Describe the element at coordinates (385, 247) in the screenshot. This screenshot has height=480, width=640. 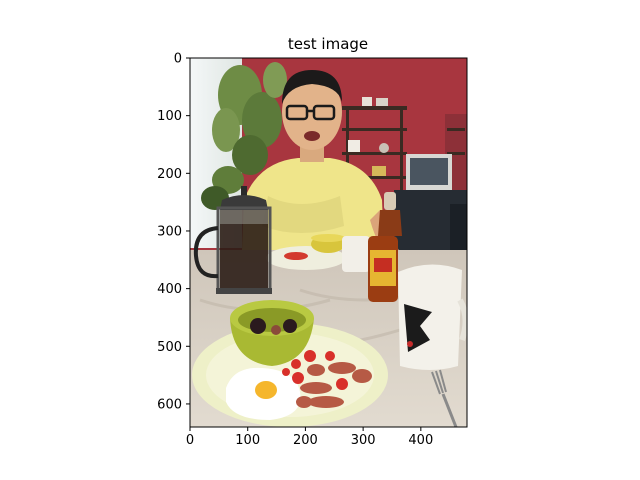
I see `hot-sauce-bottle` at that location.